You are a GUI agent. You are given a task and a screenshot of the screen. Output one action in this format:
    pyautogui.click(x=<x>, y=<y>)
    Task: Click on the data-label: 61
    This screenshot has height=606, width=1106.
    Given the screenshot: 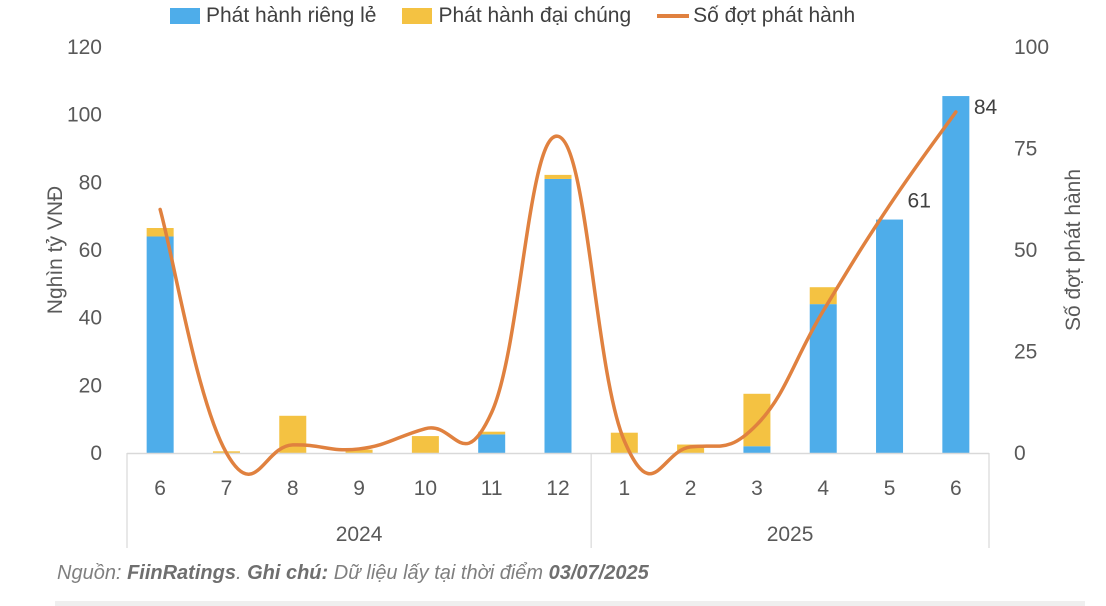 What is the action you would take?
    pyautogui.click(x=919, y=200)
    